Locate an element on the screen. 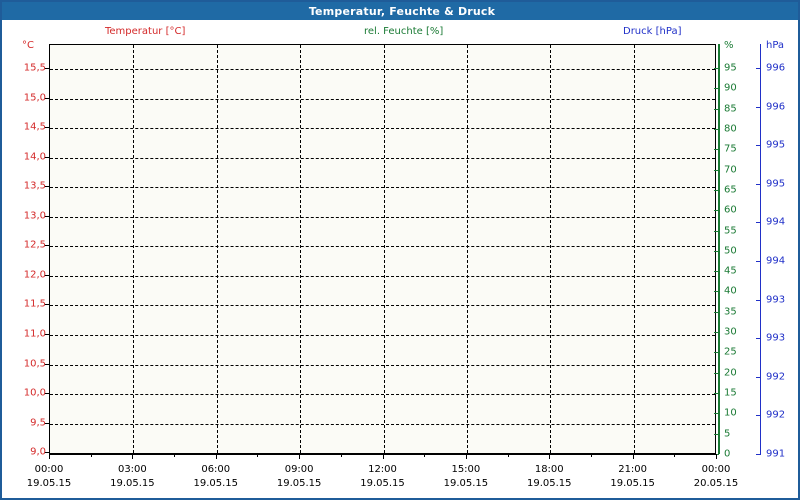 The image size is (800, 500). time-tick-label-time: 15:00 is located at coordinates (466, 469).